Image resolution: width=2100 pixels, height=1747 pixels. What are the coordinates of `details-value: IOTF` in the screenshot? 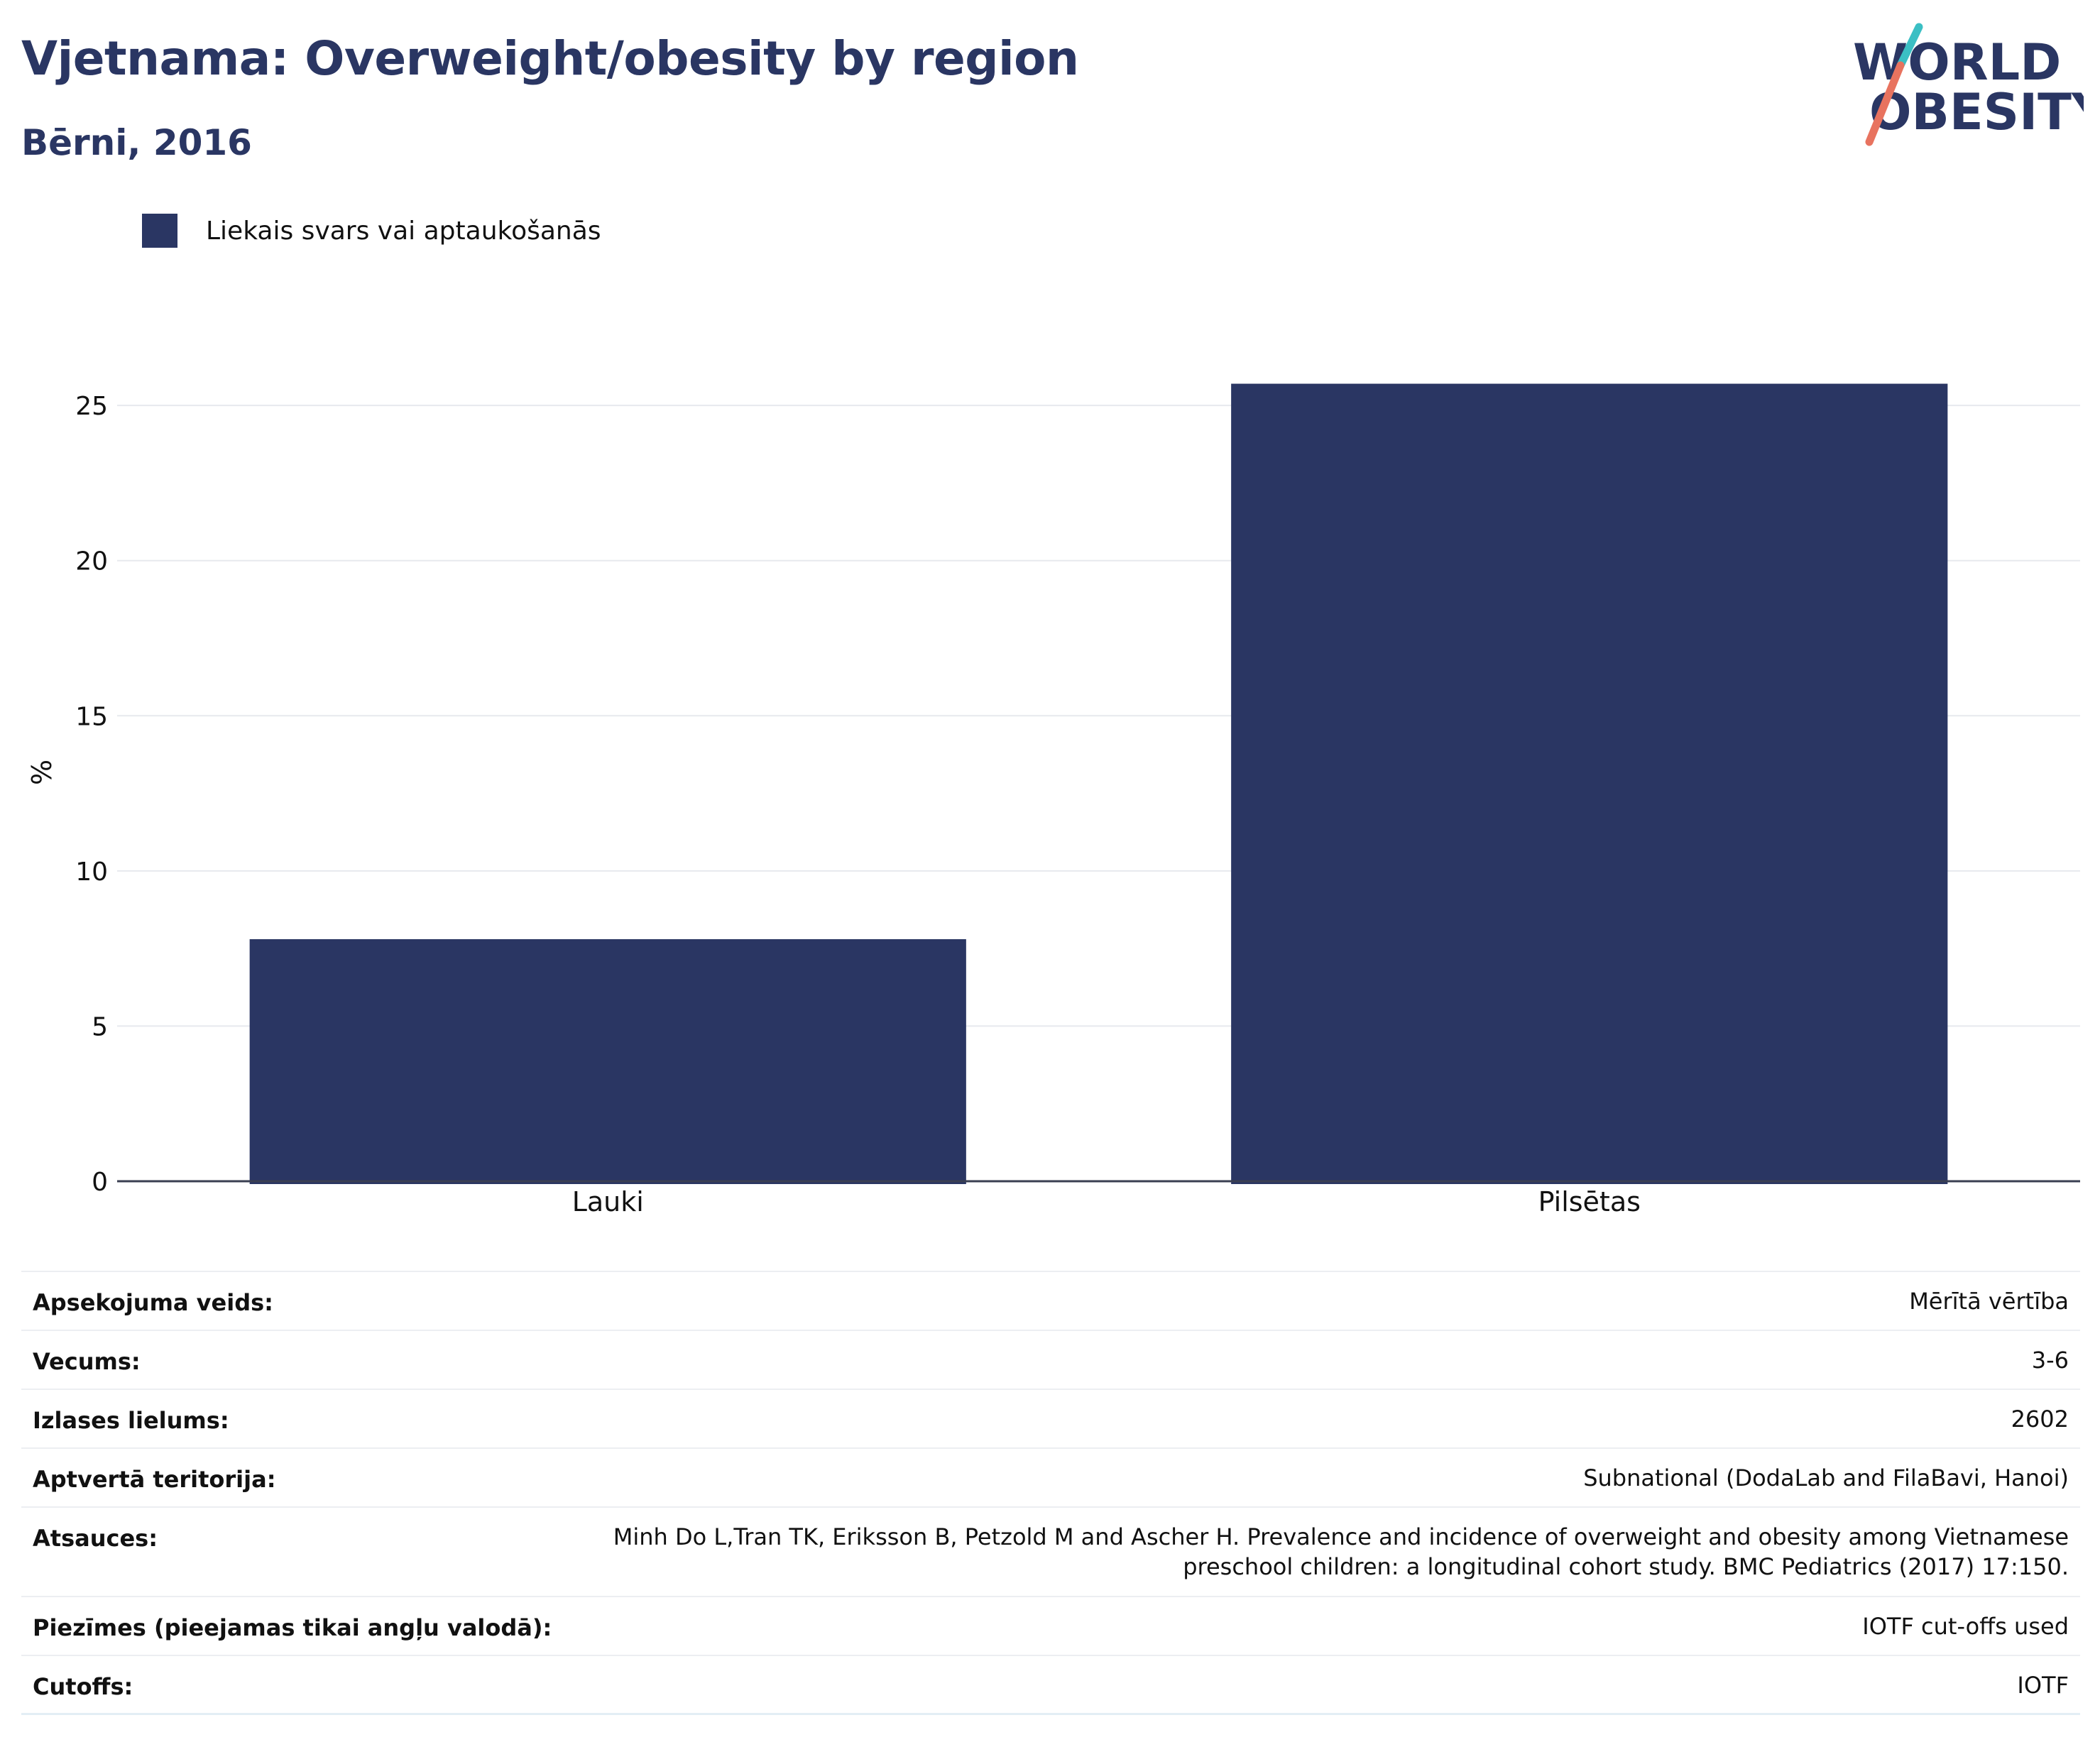 It's located at (2043, 1685).